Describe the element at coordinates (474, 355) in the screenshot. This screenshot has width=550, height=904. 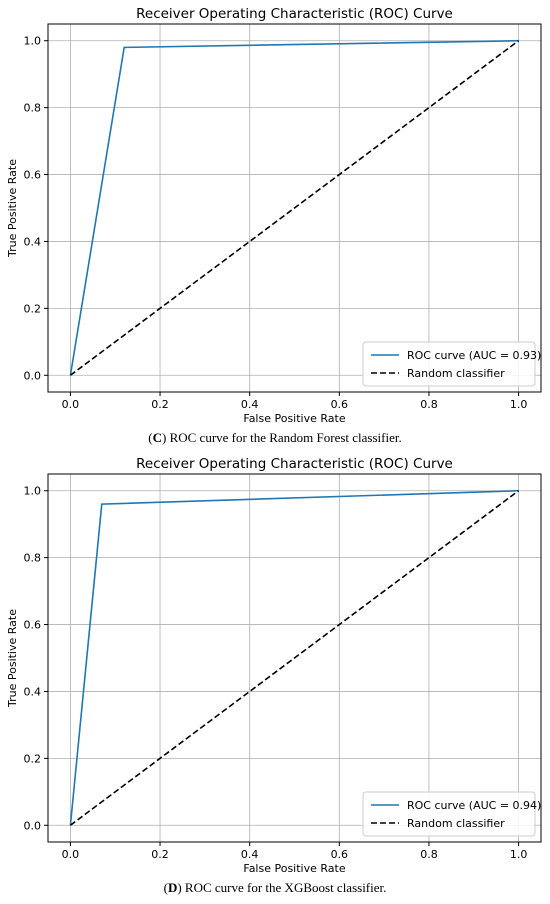
I see `legend-entry: ROC curve (AUC = 0.93)` at that location.